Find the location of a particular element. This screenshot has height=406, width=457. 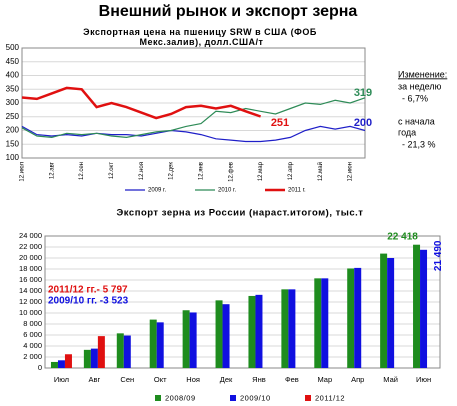

y-tick-label: 0 is located at coordinates (40, 367).